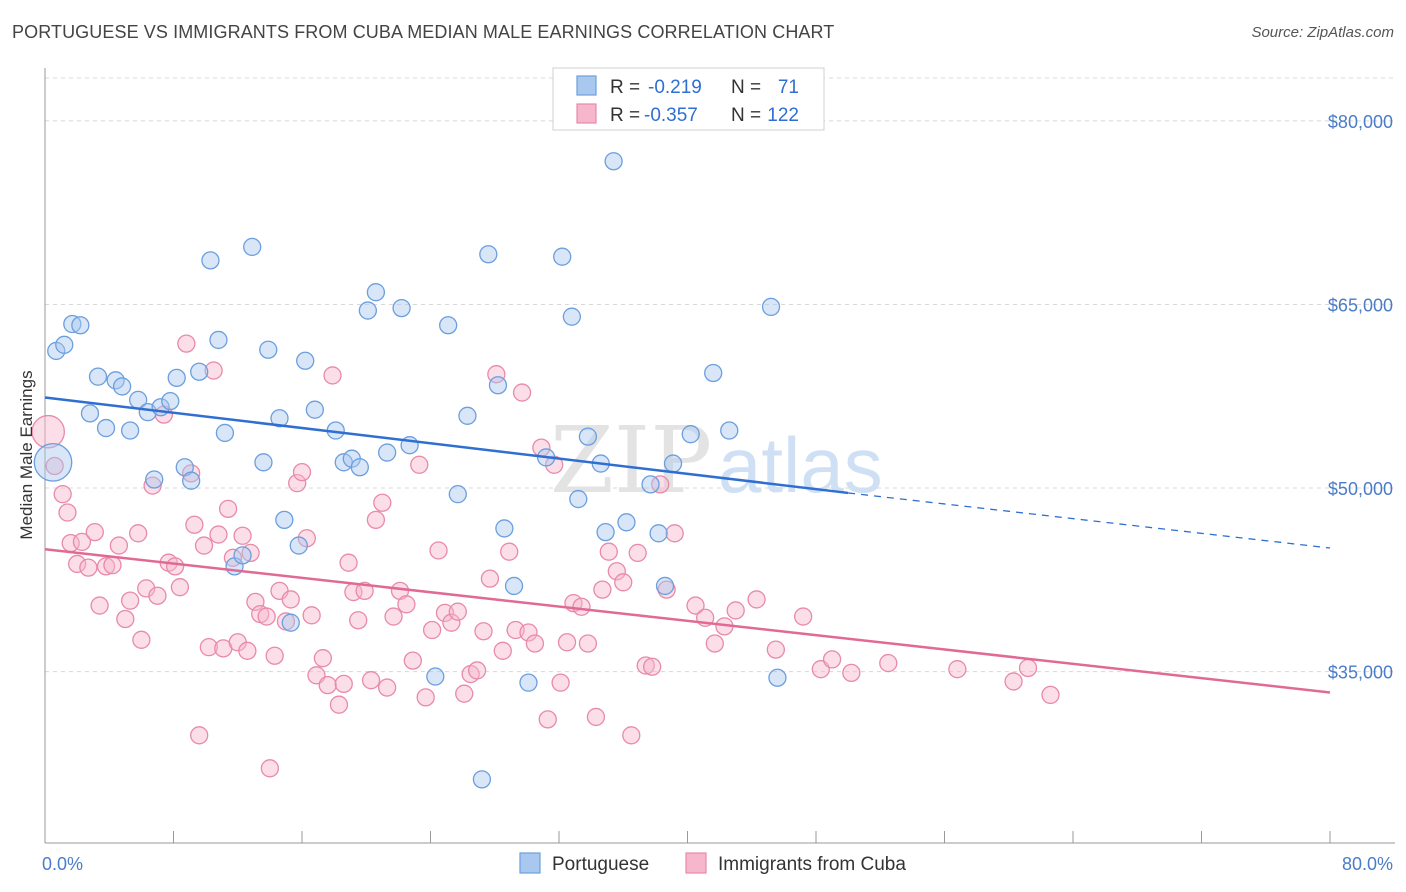 This screenshot has width=1406, height=892. Describe the element at coordinates (688, 99) in the screenshot. I see `legend: R = -0.219 N = 71 R = -0.357 N = 122` at that location.